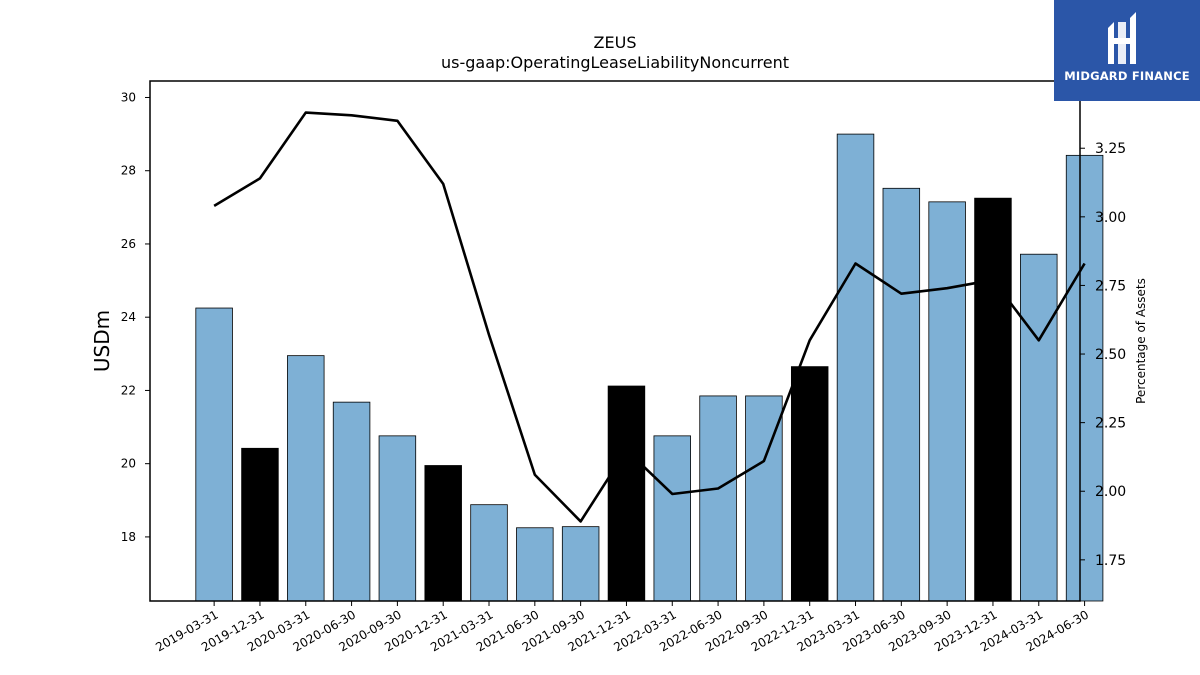  What do you see at coordinates (1110, 286) in the screenshot?
I see `y2-tick-label: 2.75` at bounding box center [1110, 286].